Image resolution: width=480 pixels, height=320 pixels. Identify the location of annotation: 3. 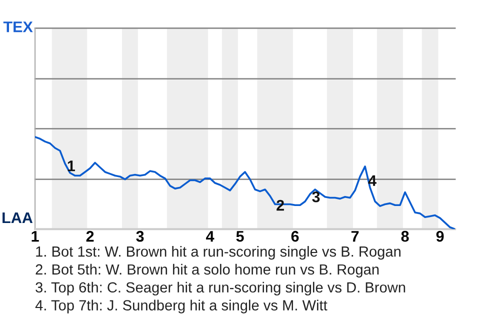
(316, 196).